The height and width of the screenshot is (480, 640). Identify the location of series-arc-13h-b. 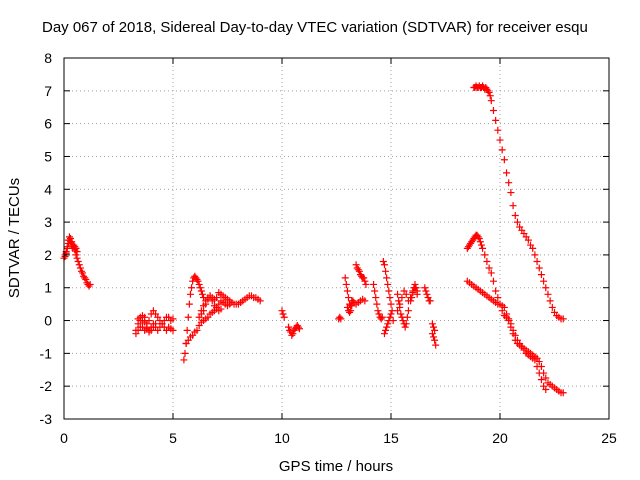
(350, 306).